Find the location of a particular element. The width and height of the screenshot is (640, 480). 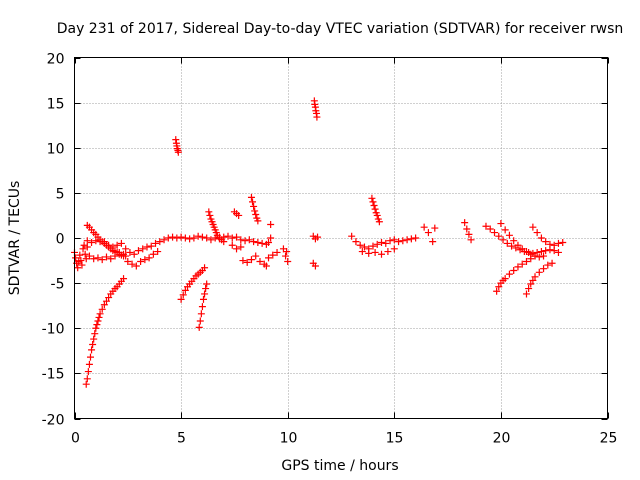

y-tick-label: -15 is located at coordinates (53, 375).